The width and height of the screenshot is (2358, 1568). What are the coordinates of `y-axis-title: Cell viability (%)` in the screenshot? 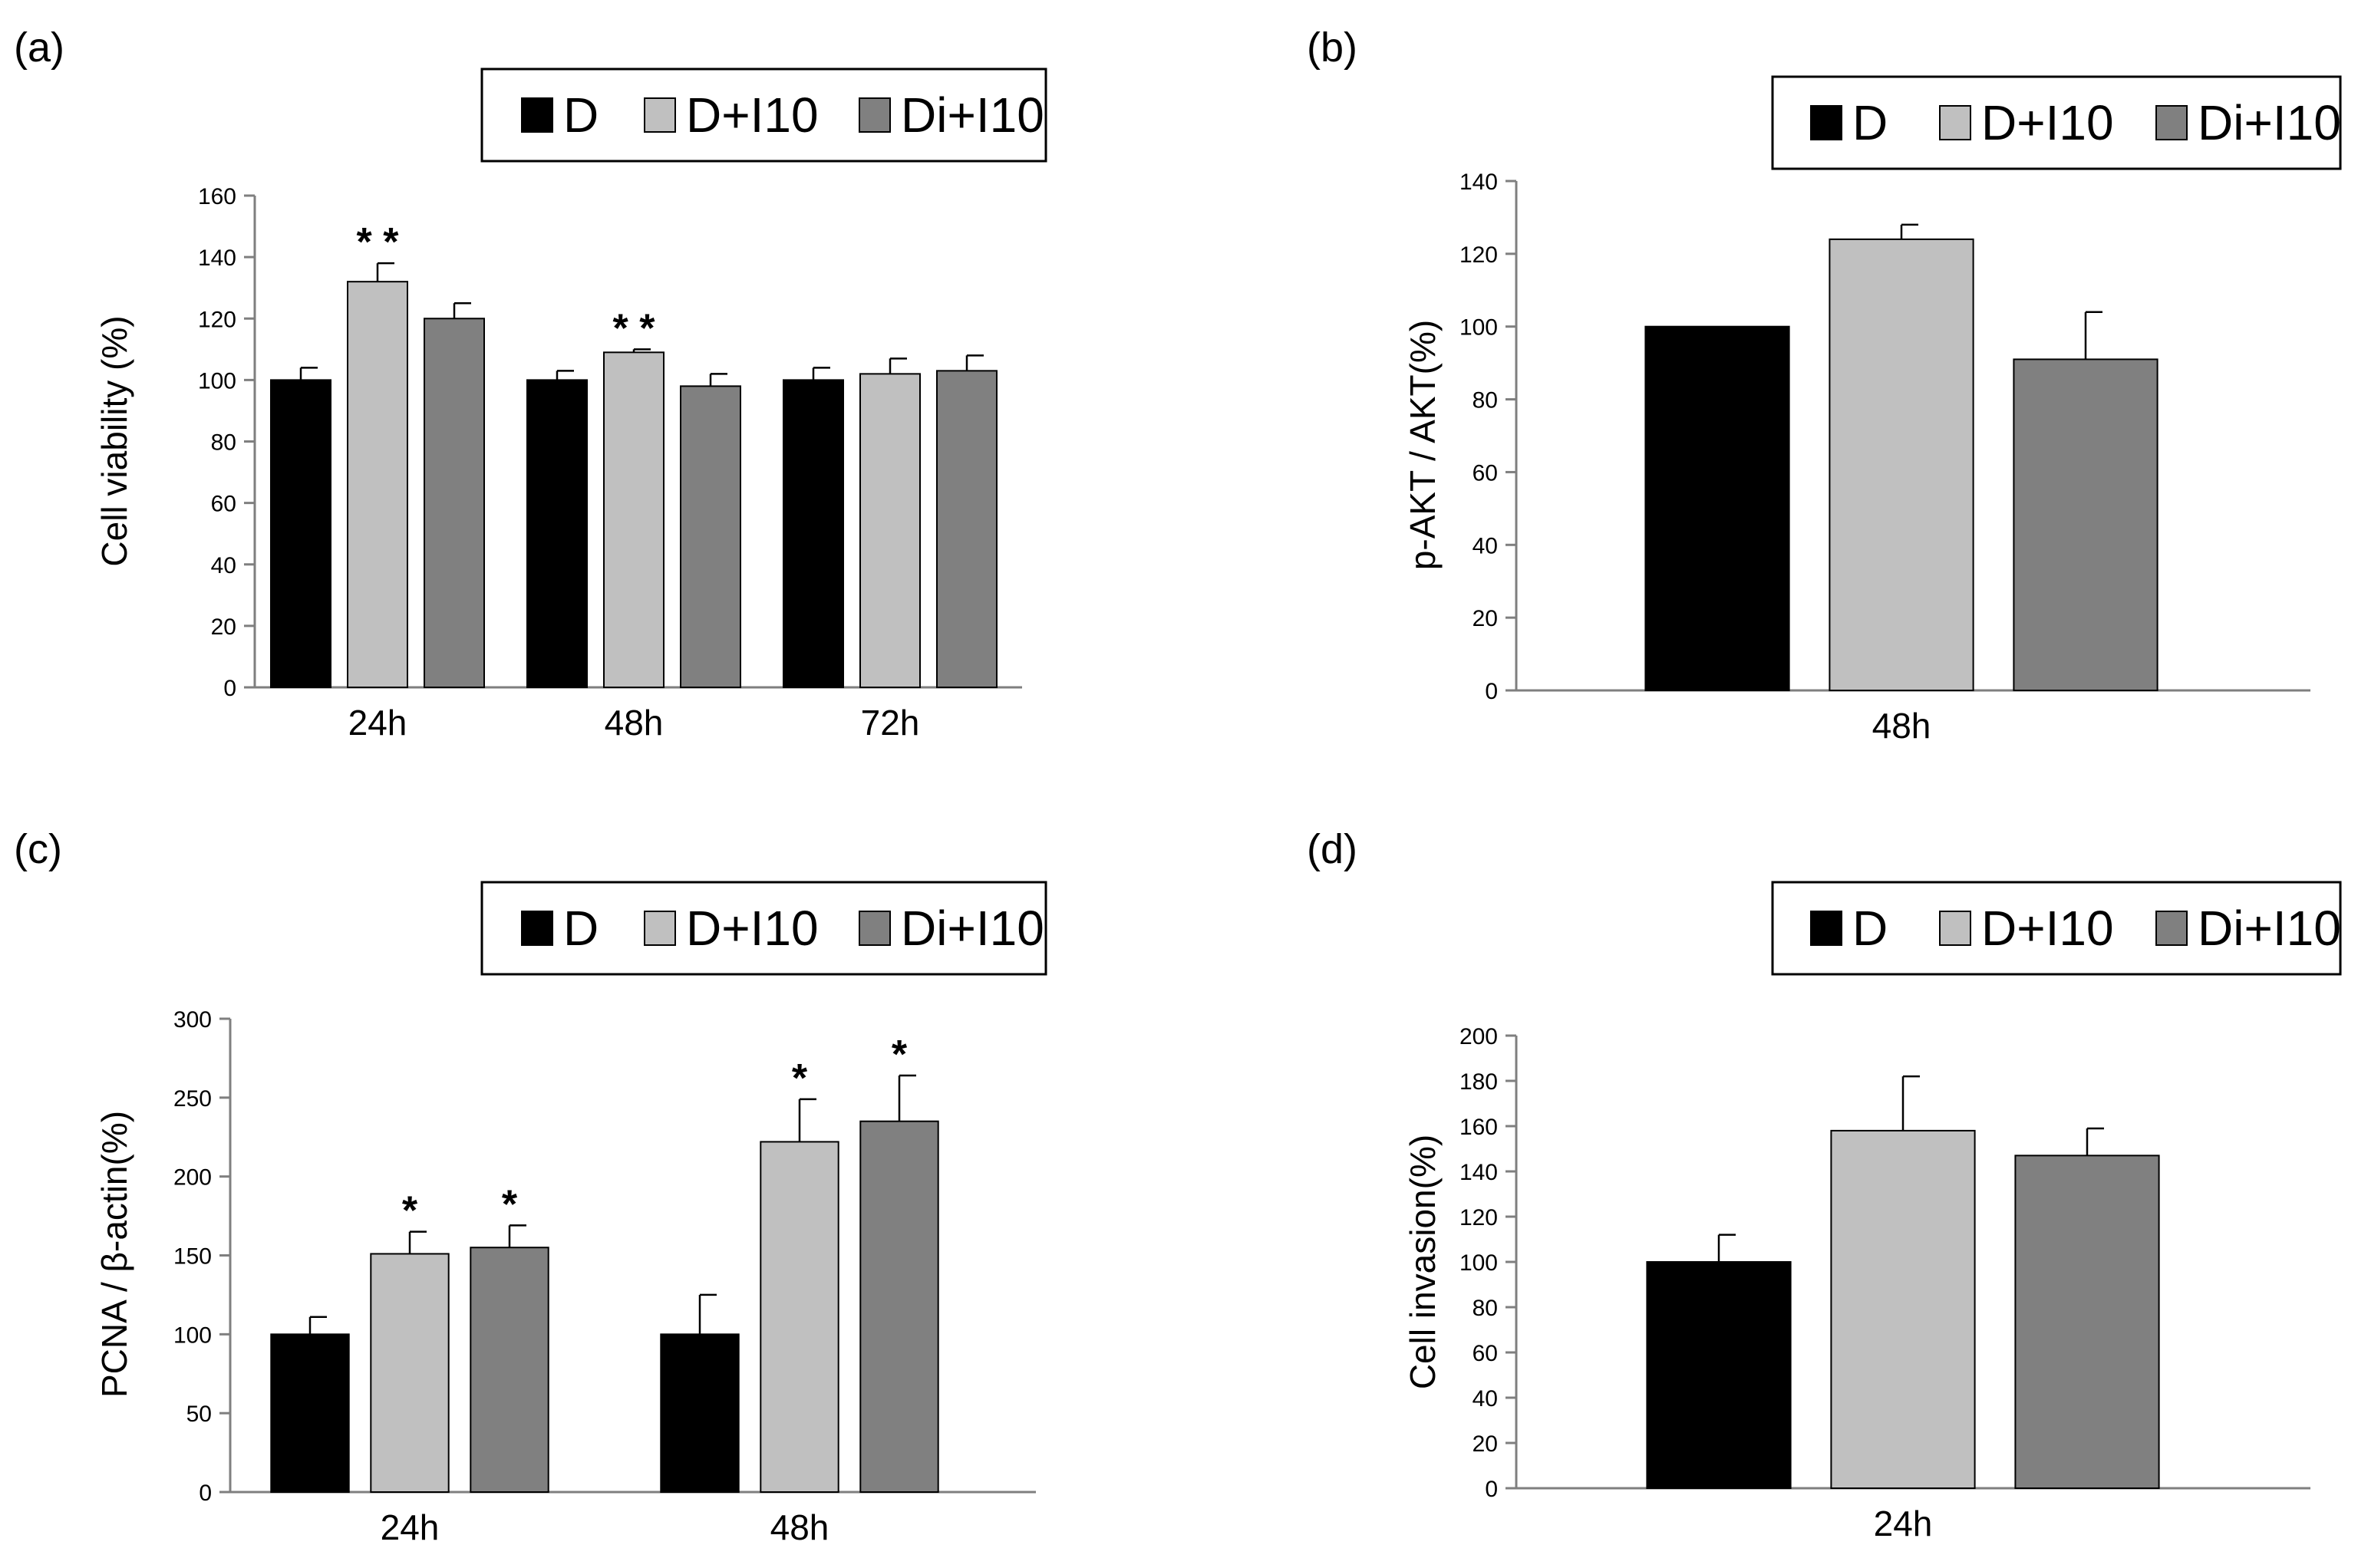 It's located at (114, 440).